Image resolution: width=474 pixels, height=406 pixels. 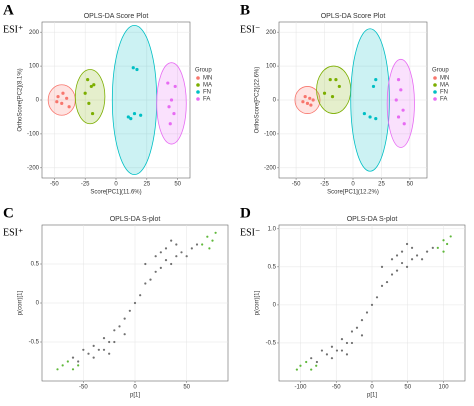 I want to click on y-axis-label: p(corr)[1], so click(x=258, y=303).